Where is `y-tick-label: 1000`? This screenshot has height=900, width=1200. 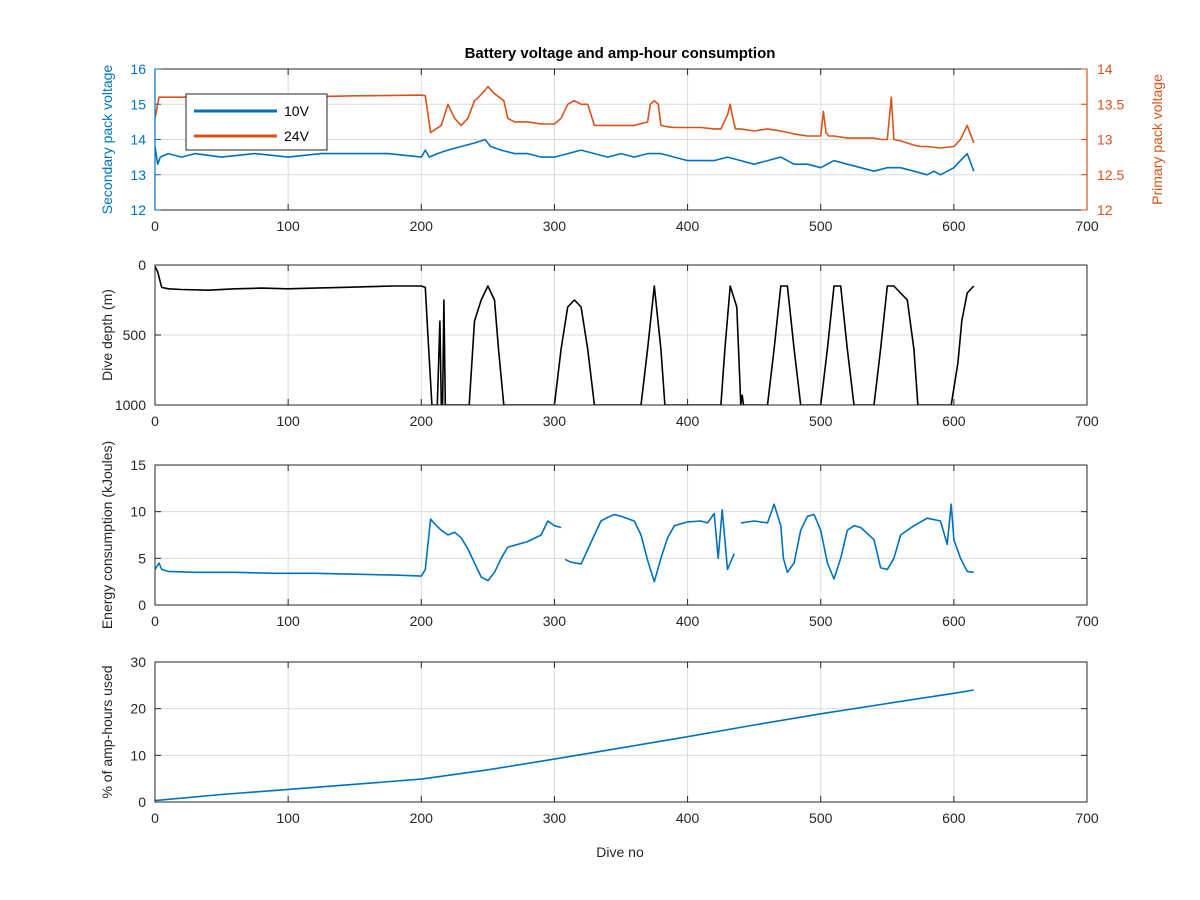
y-tick-label: 1000 is located at coordinates (130, 405).